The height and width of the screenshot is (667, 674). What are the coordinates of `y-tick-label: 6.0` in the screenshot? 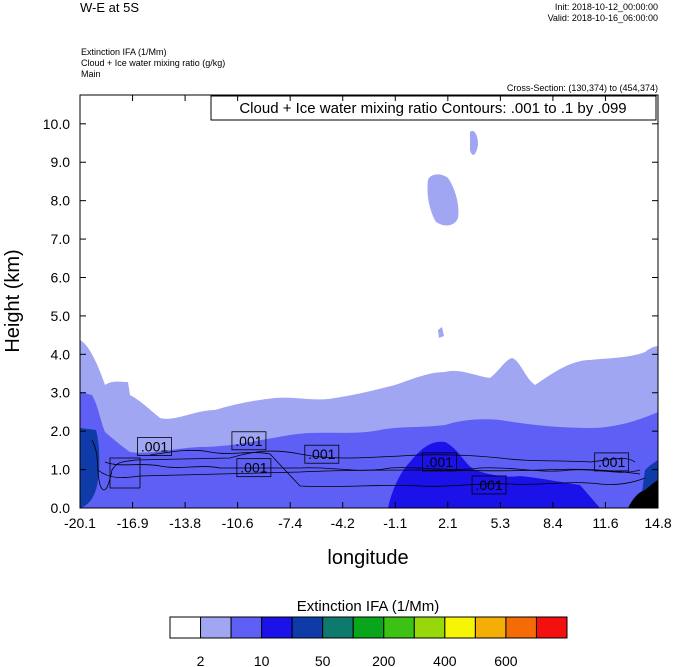 It's located at (61, 277).